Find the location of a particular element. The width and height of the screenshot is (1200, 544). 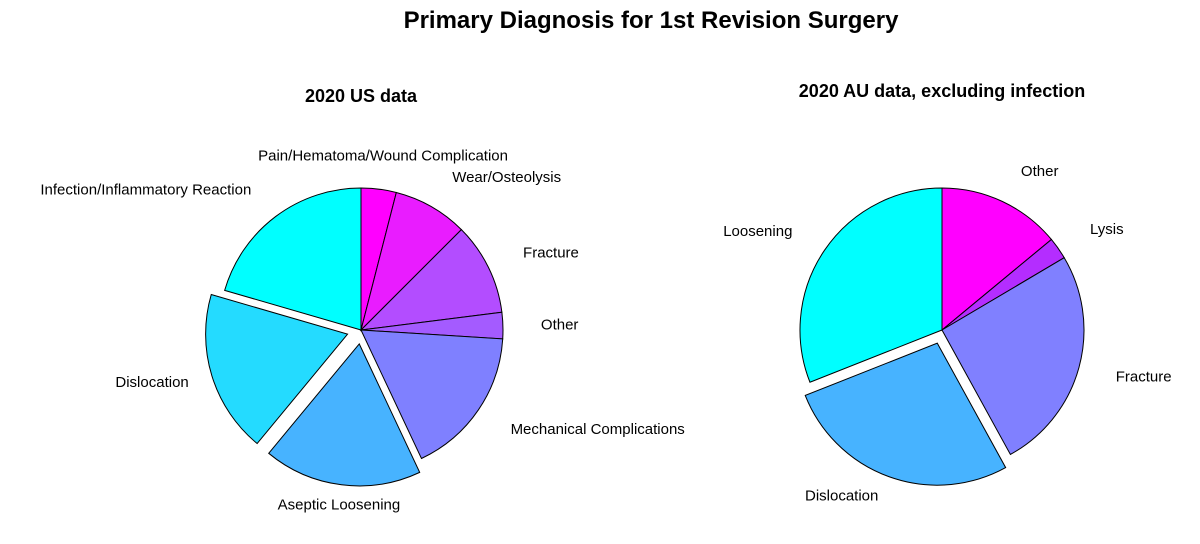

us-label-pain-hematoma-wound-complication: Pain/Hematoma/Wound Complication is located at coordinates (383, 155).